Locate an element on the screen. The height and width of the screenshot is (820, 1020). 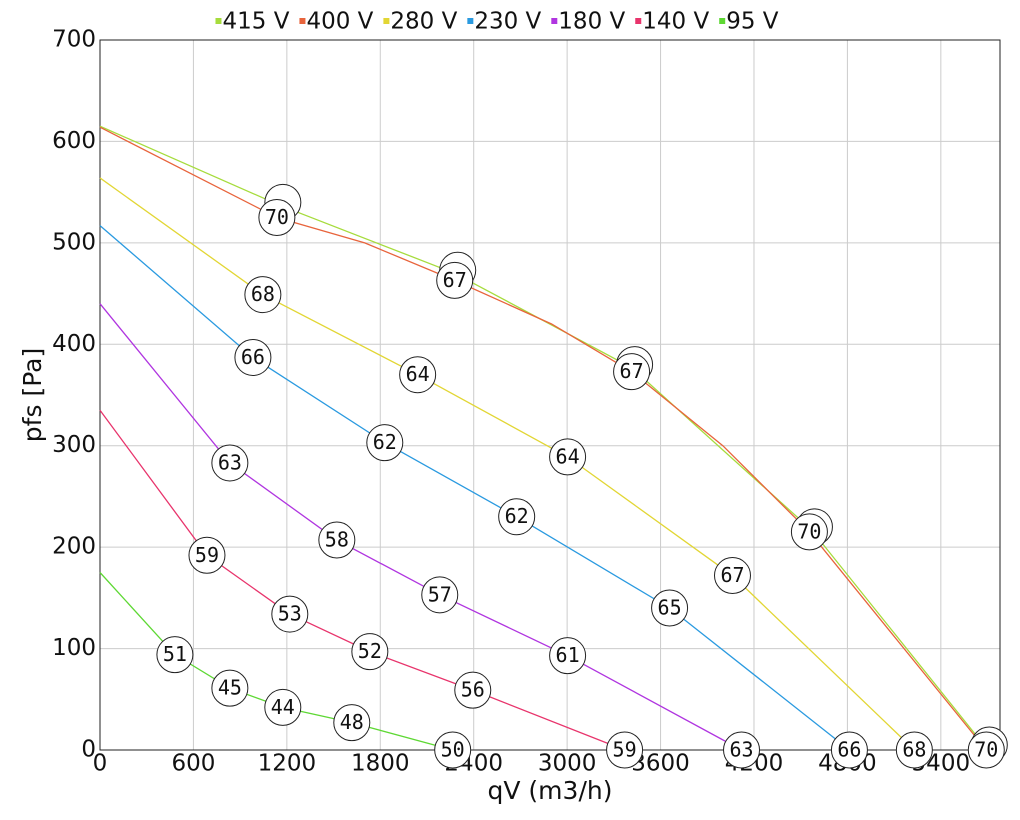
legend-label: 180 V is located at coordinates (591, 22).